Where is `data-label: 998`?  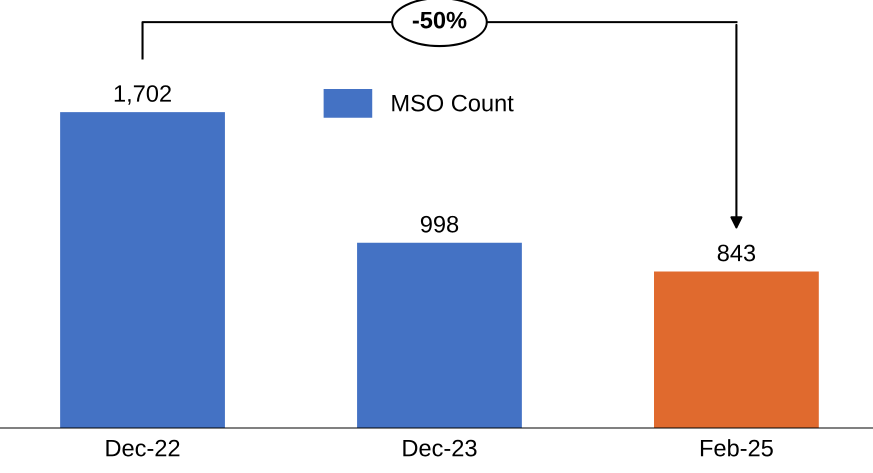 data-label: 998 is located at coordinates (439, 224).